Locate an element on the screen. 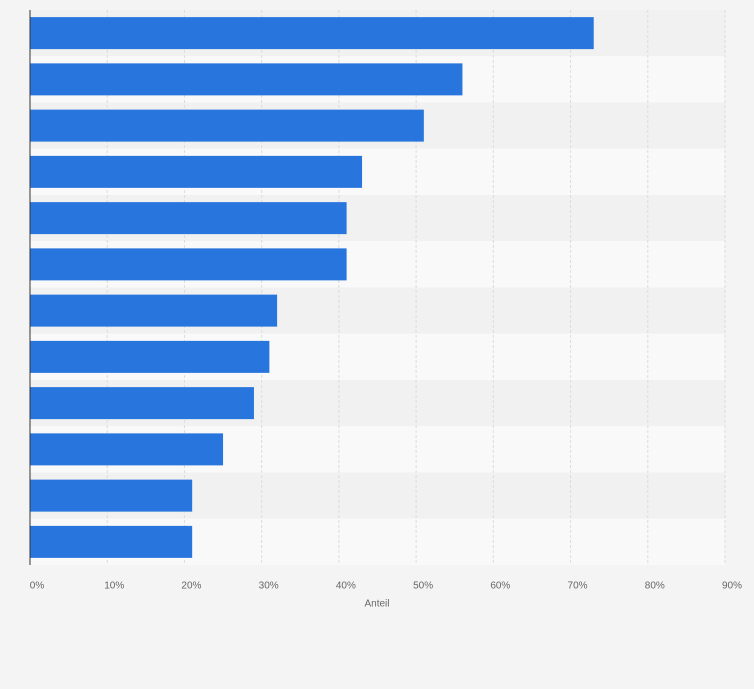  x-tick-label: 30% is located at coordinates (269, 586).